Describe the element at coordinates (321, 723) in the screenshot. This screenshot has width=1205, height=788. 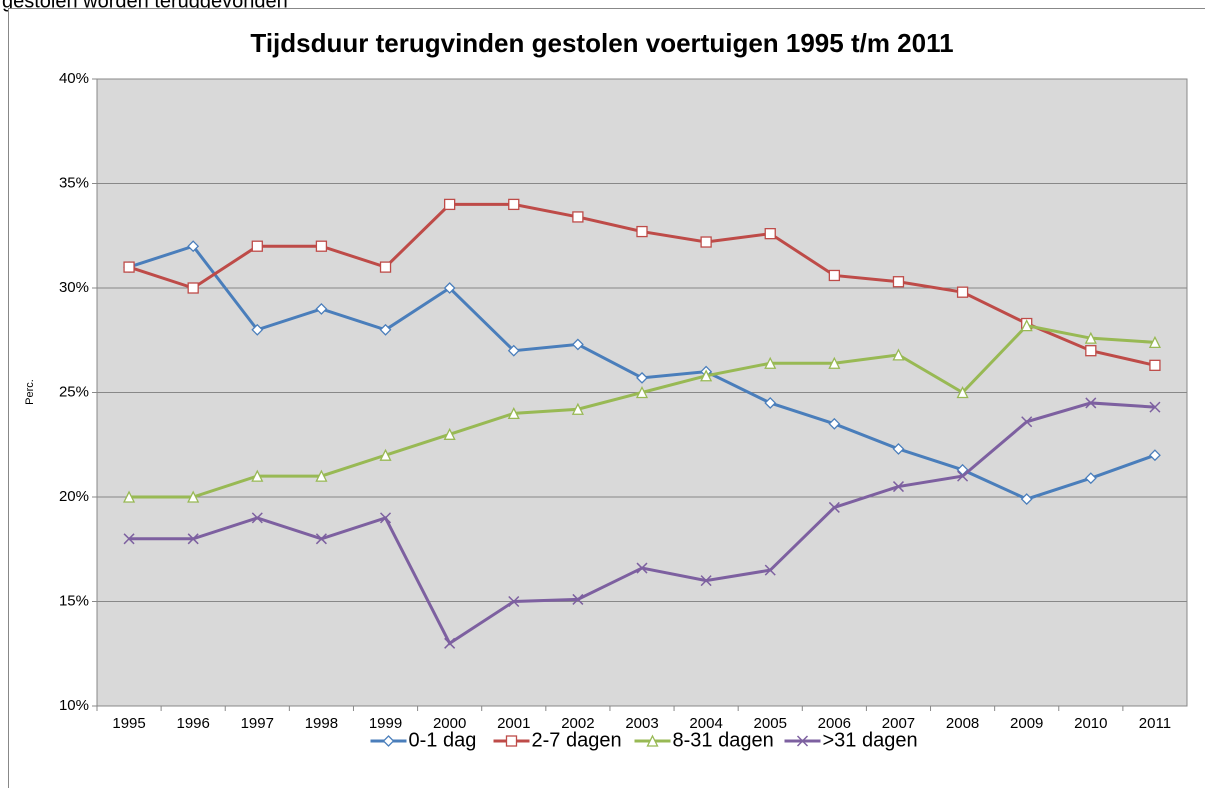
I see `x-tick-label: 1998` at that location.